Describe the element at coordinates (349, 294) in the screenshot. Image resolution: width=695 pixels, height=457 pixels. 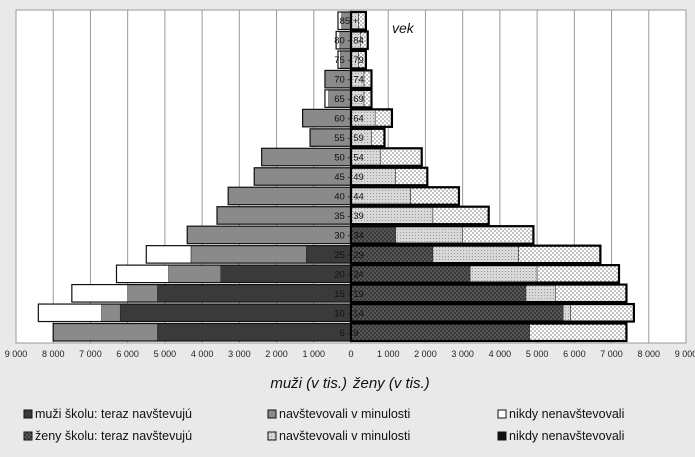
I see `age-label: 15 - 19` at that location.